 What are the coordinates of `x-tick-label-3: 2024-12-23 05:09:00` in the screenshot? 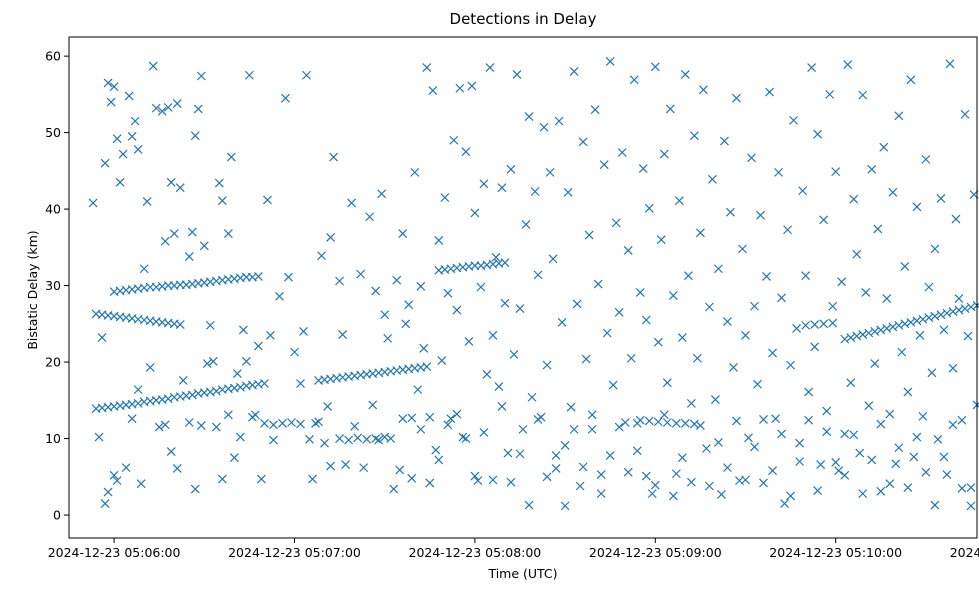 It's located at (655, 552).